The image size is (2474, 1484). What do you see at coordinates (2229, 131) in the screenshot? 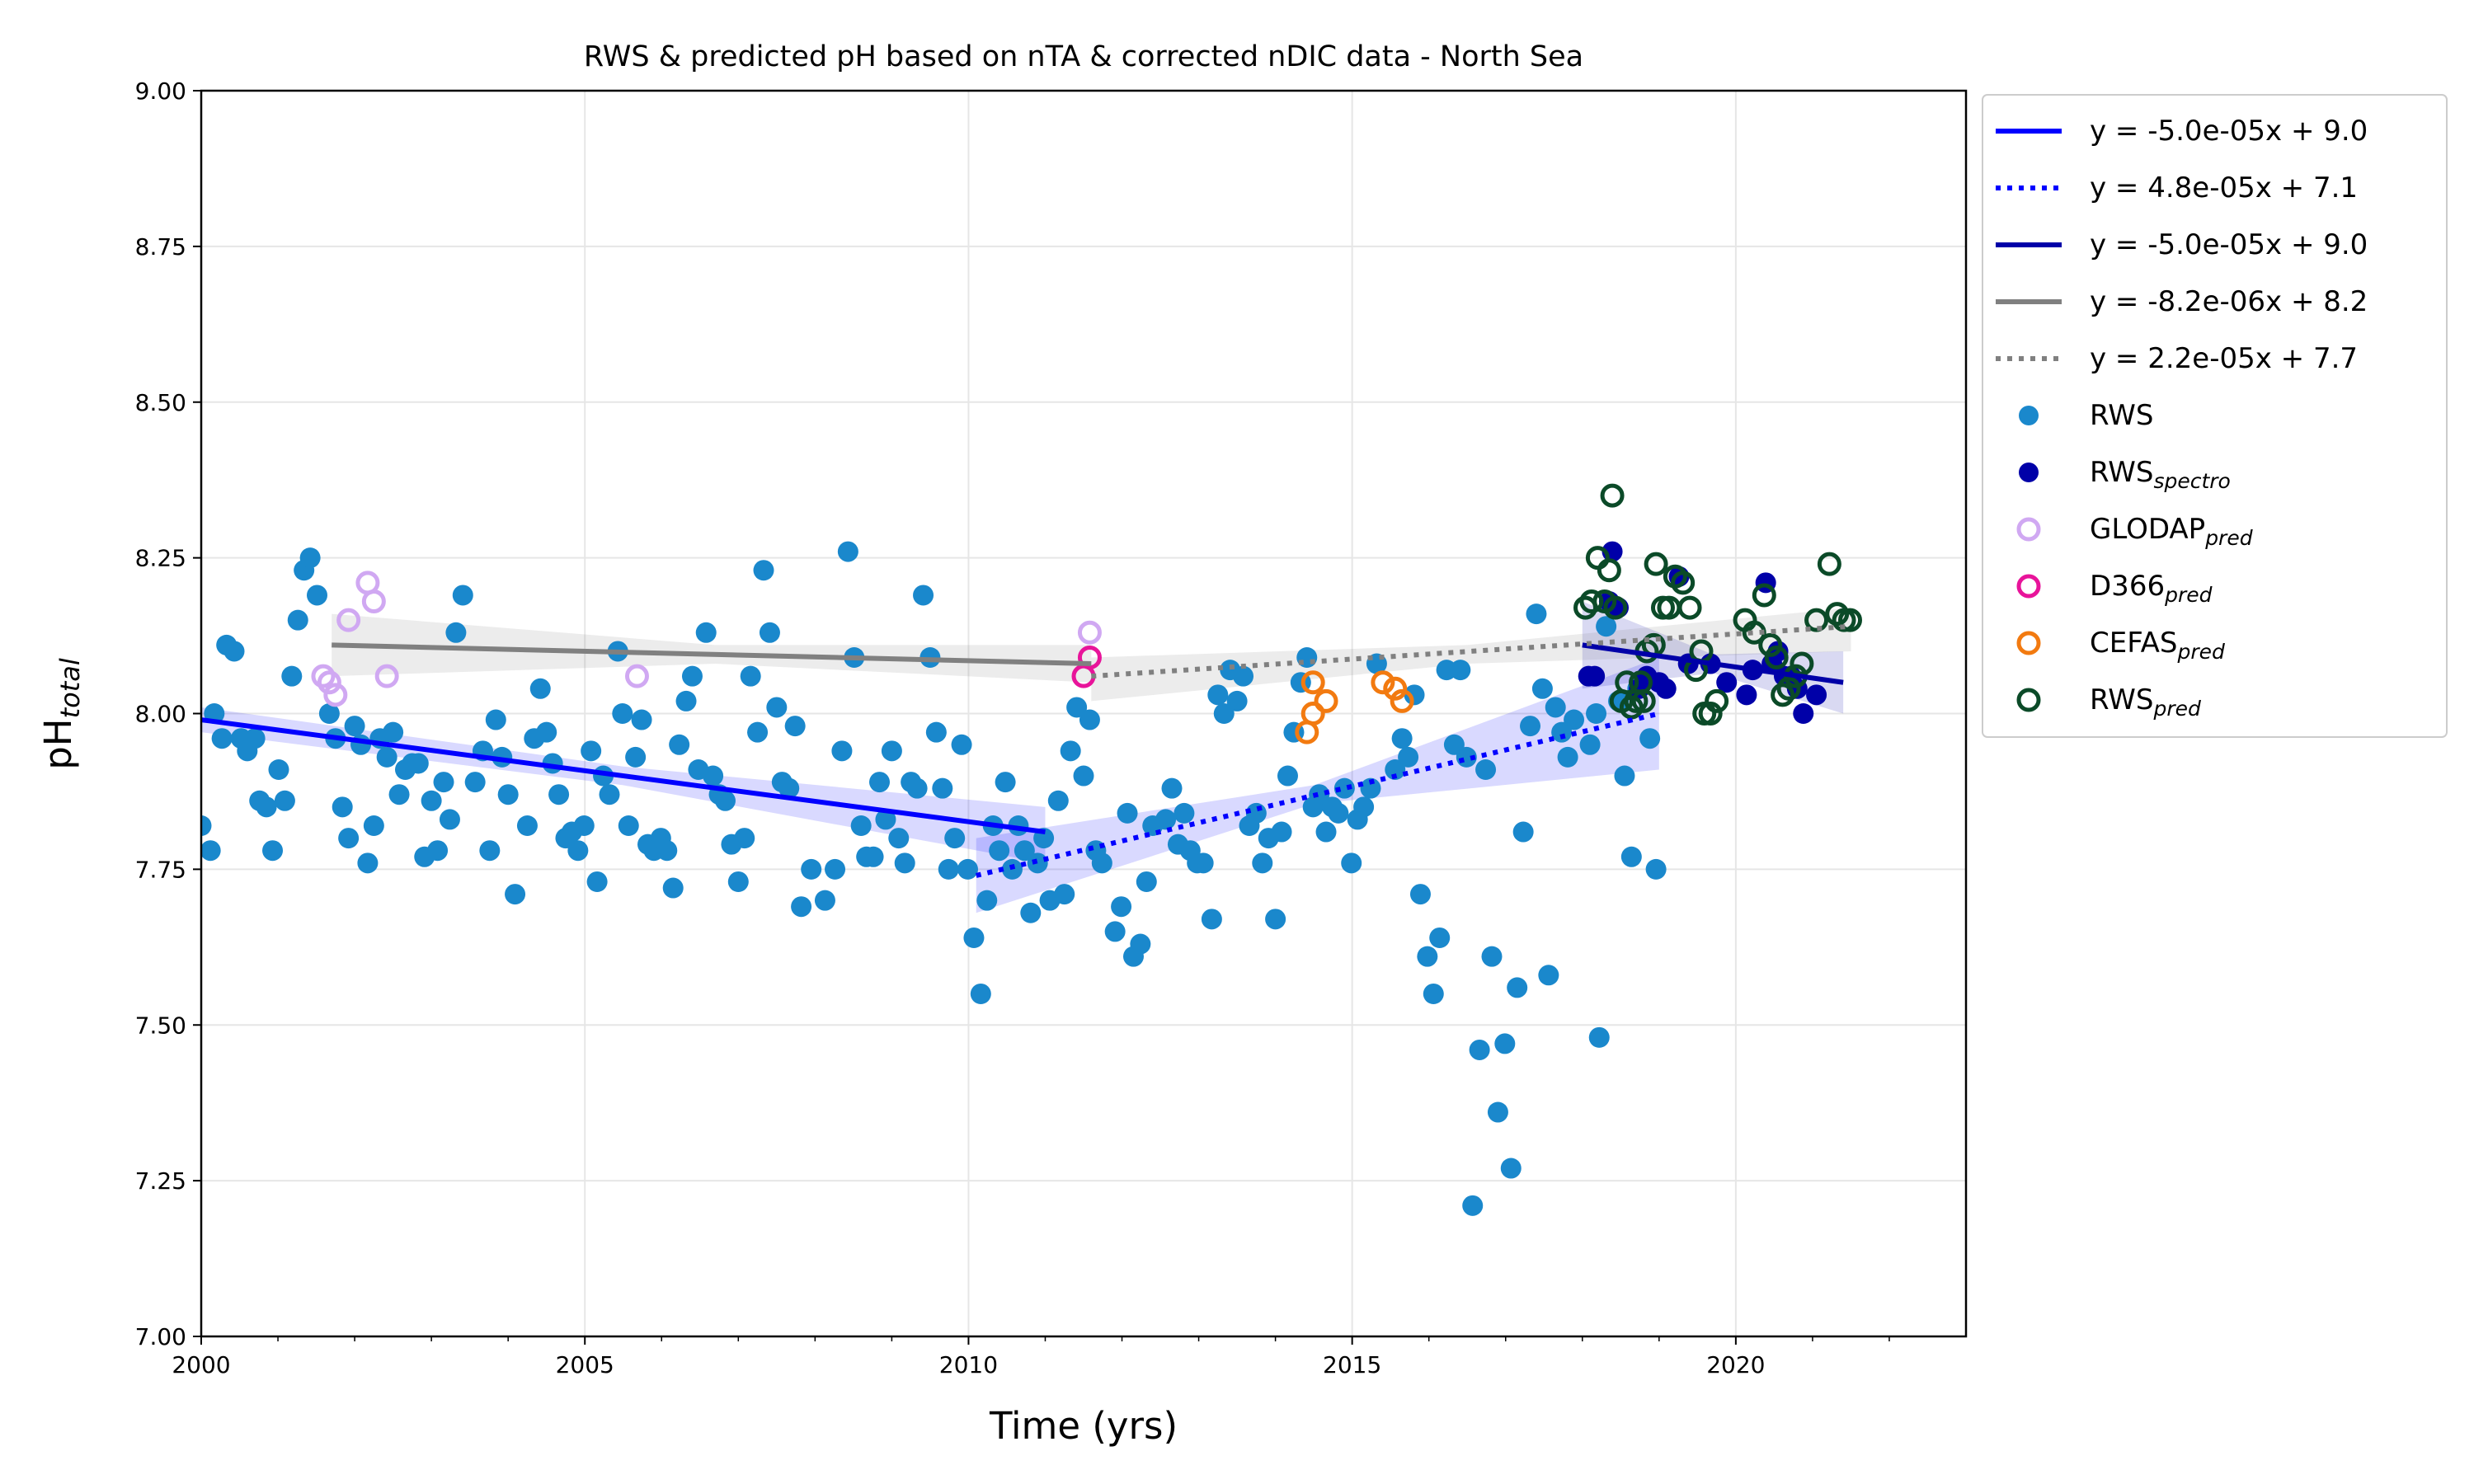
I see `legend-label: y = -5.0e-05x + 9.0` at bounding box center [2229, 131].